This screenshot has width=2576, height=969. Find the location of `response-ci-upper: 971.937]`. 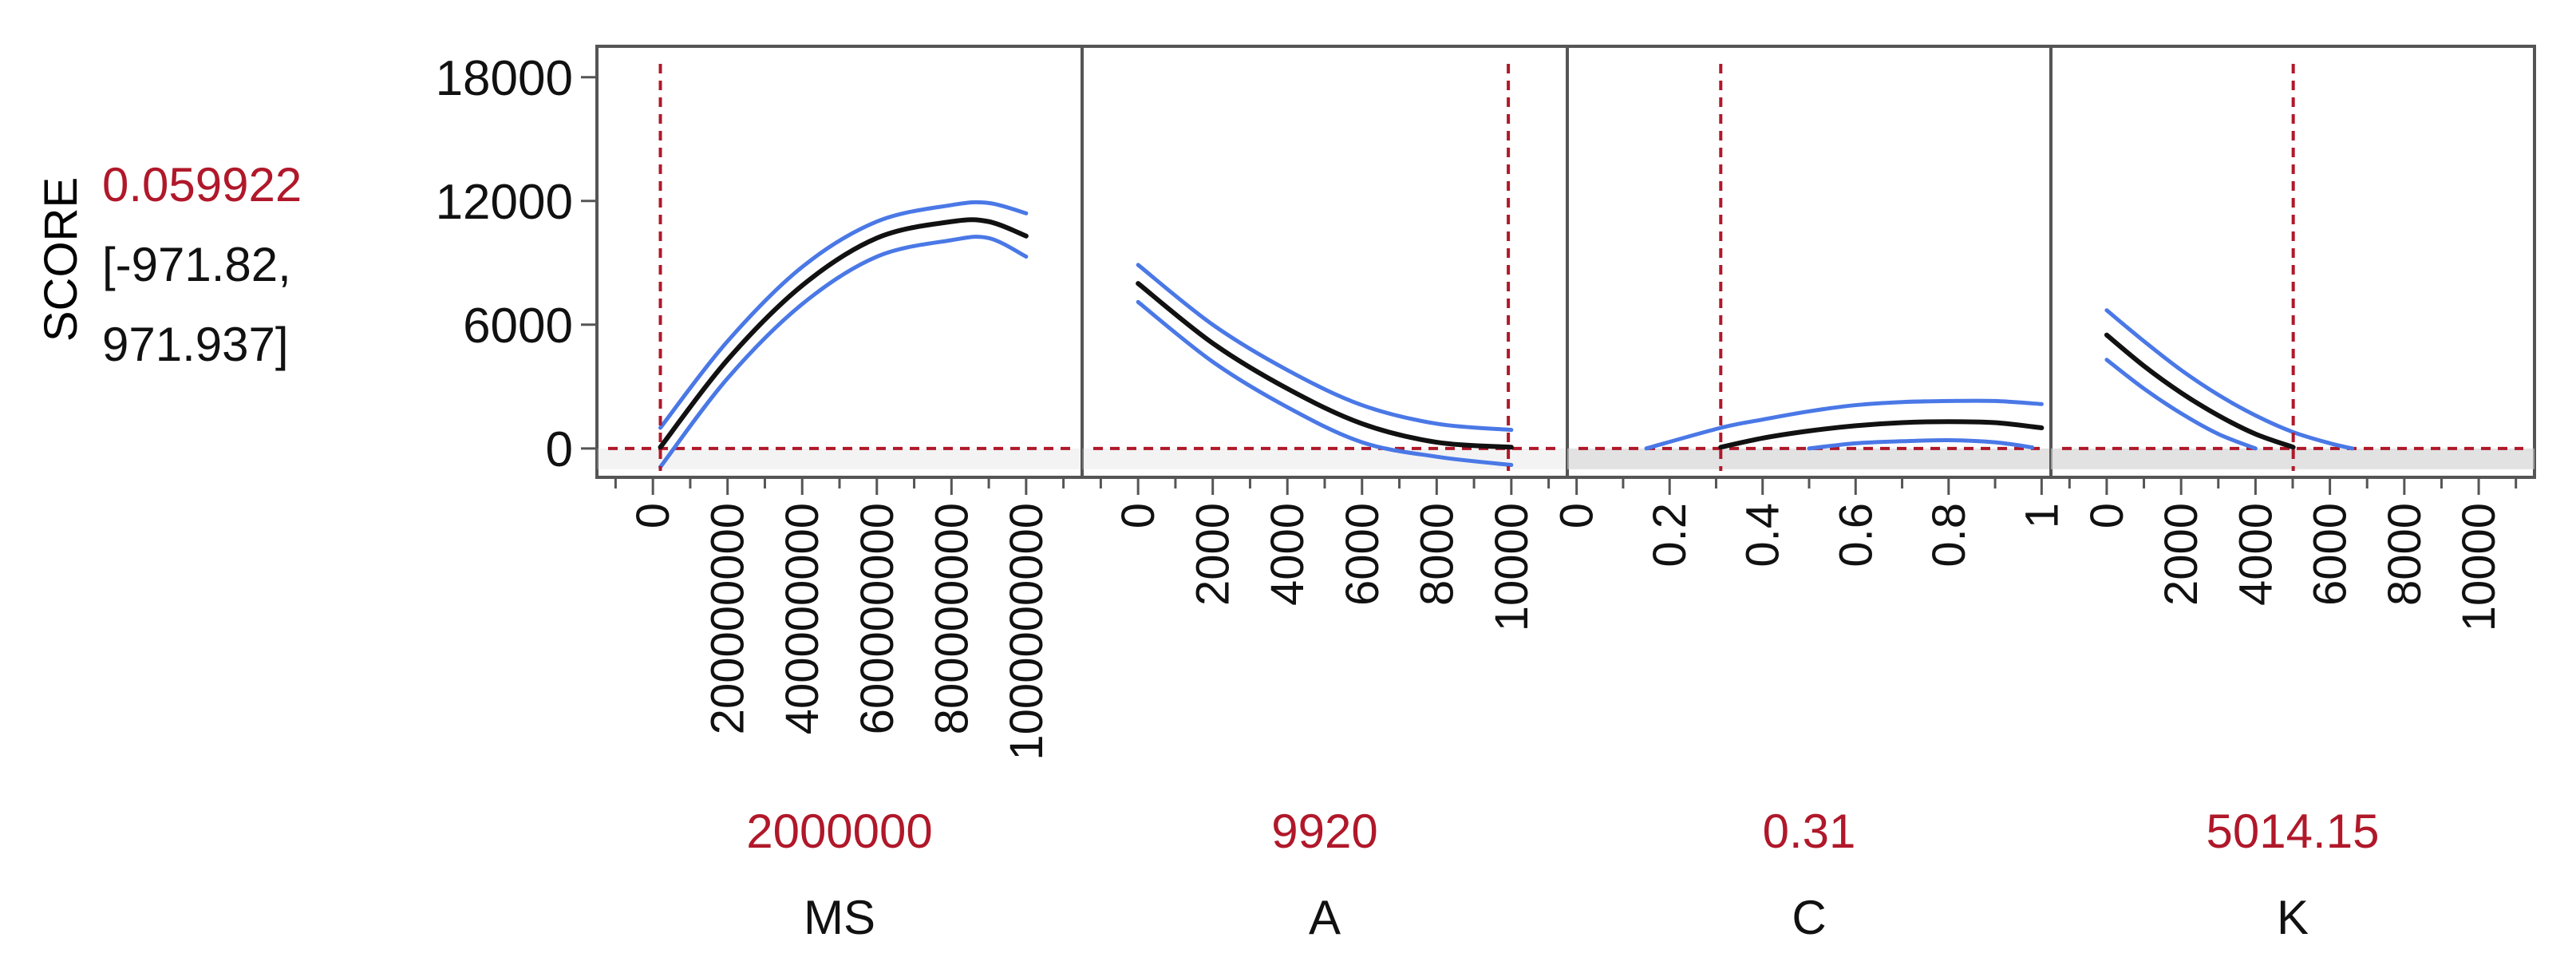

response-ci-upper: 971.937] is located at coordinates (195, 345).